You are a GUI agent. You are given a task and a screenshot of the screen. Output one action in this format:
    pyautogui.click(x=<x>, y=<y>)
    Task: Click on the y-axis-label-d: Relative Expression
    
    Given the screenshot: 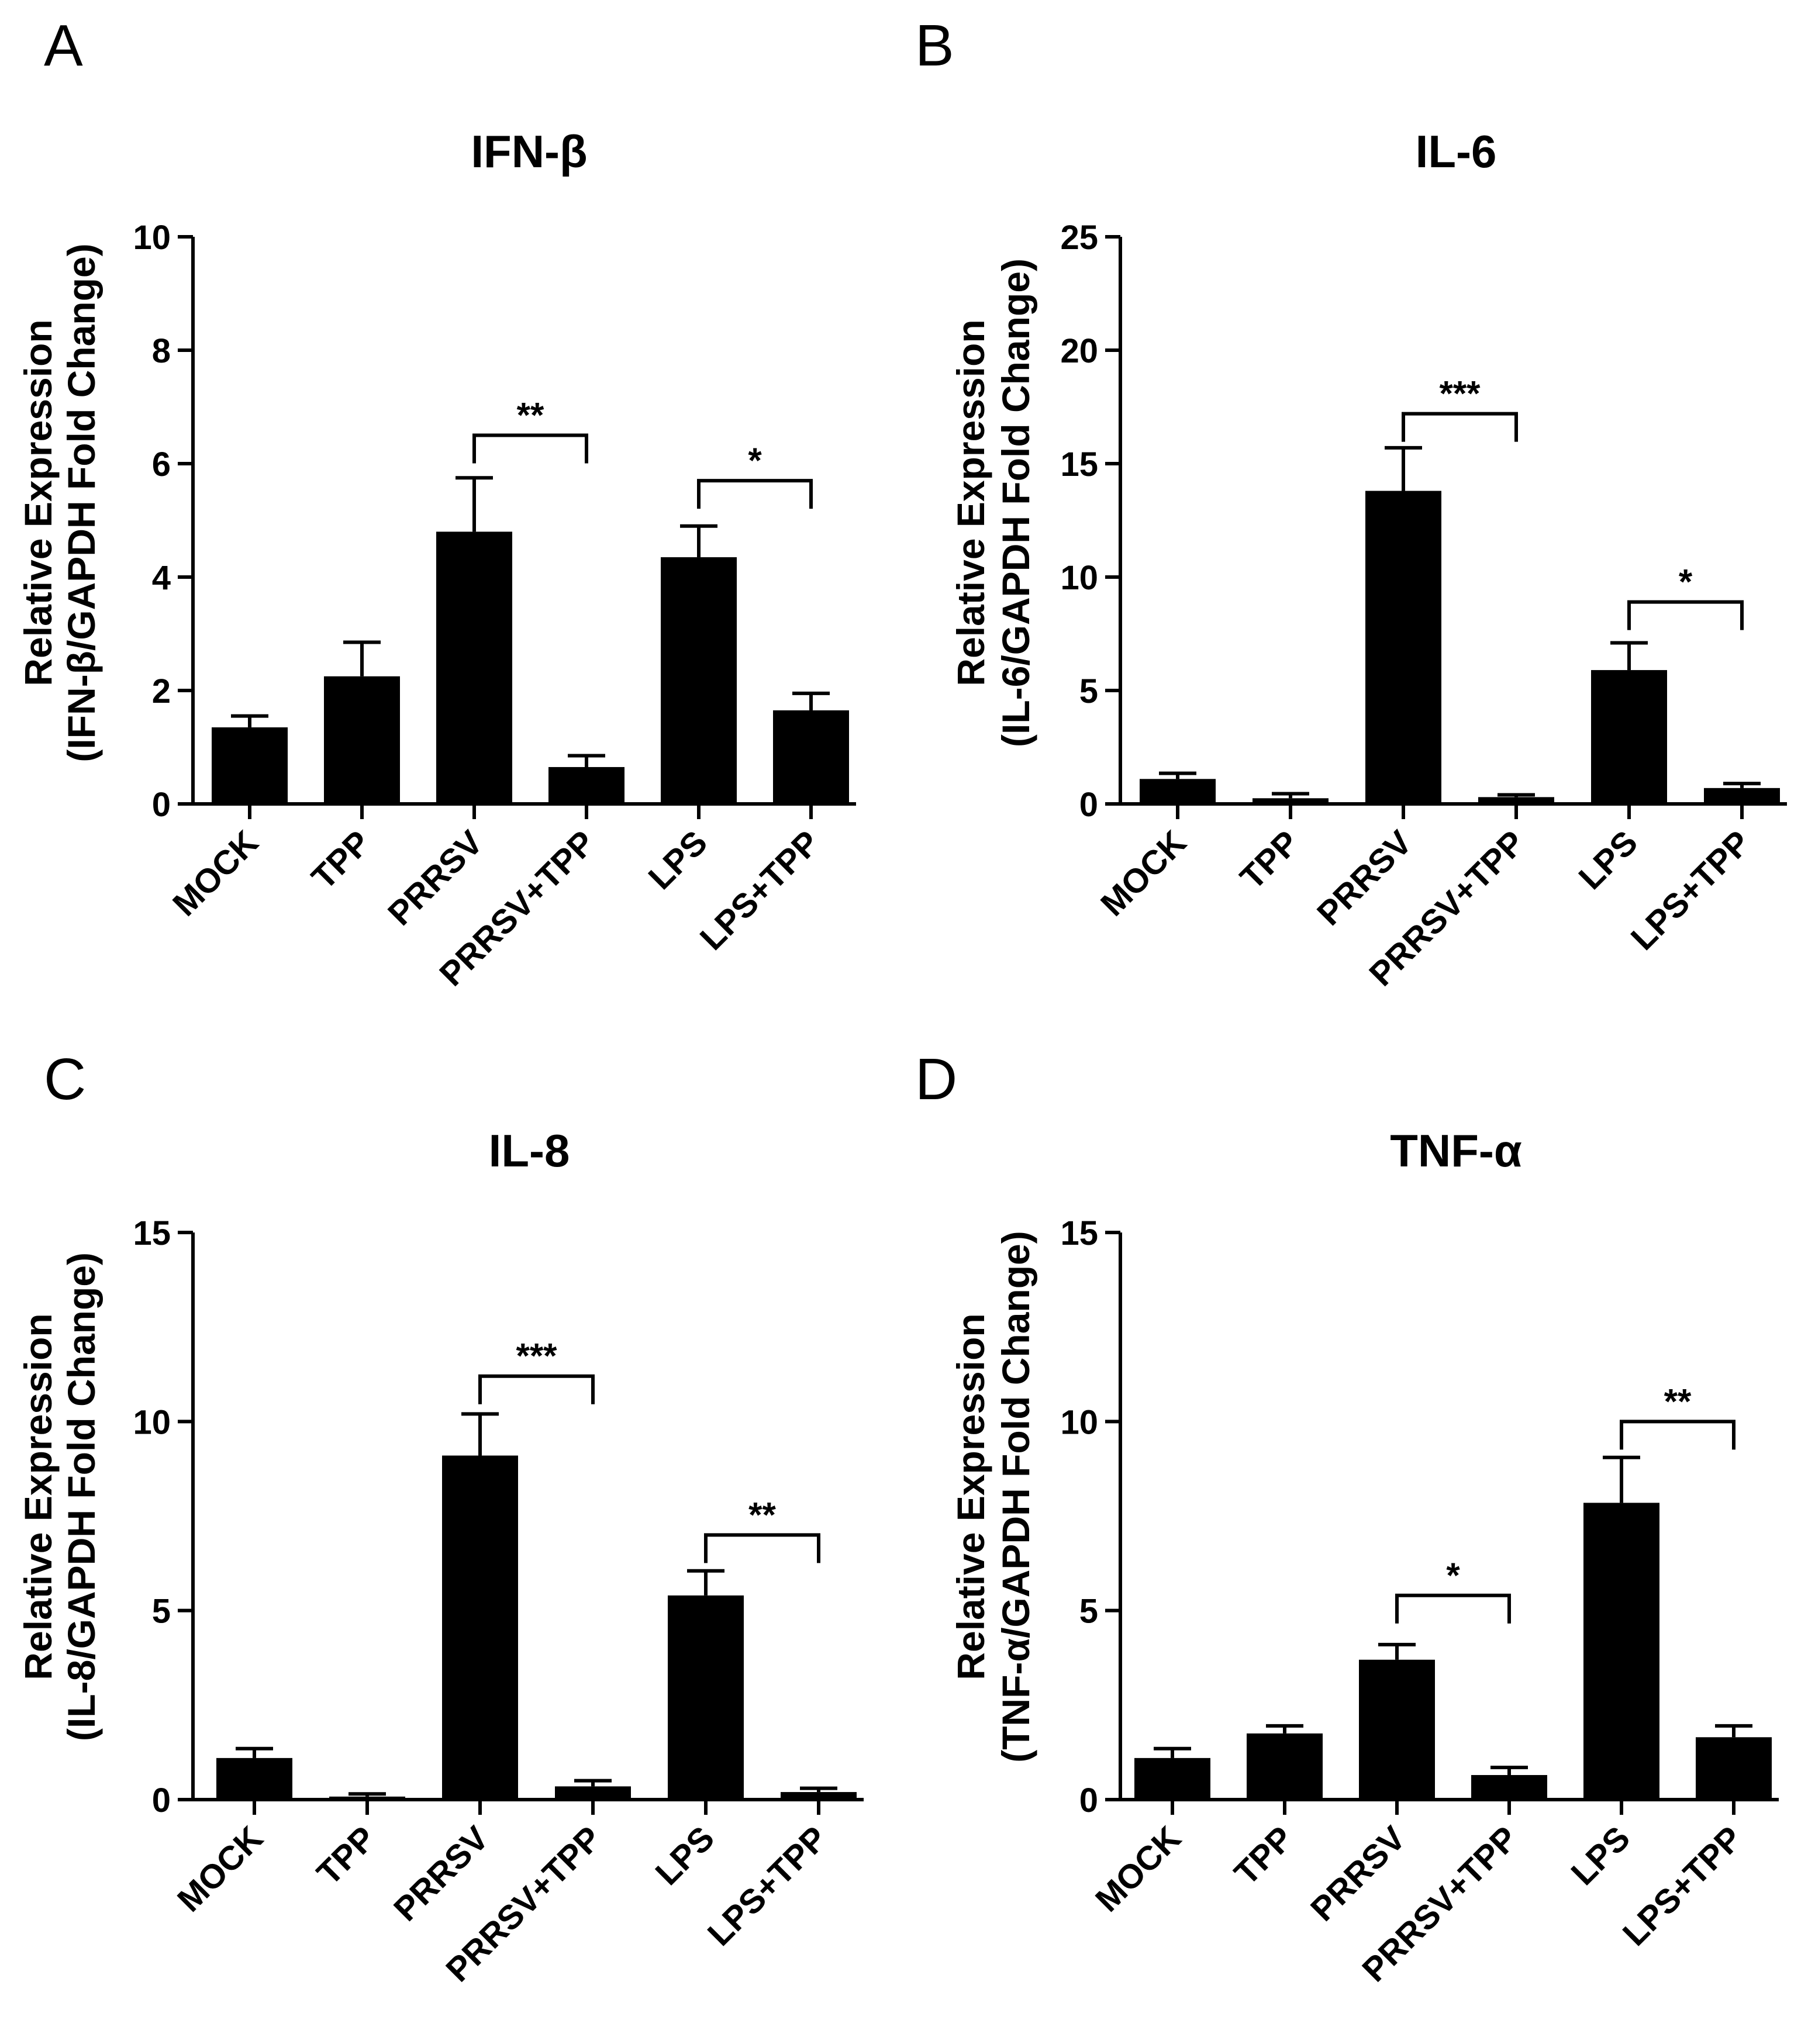 What is the action you would take?
    pyautogui.click(x=971, y=1496)
    